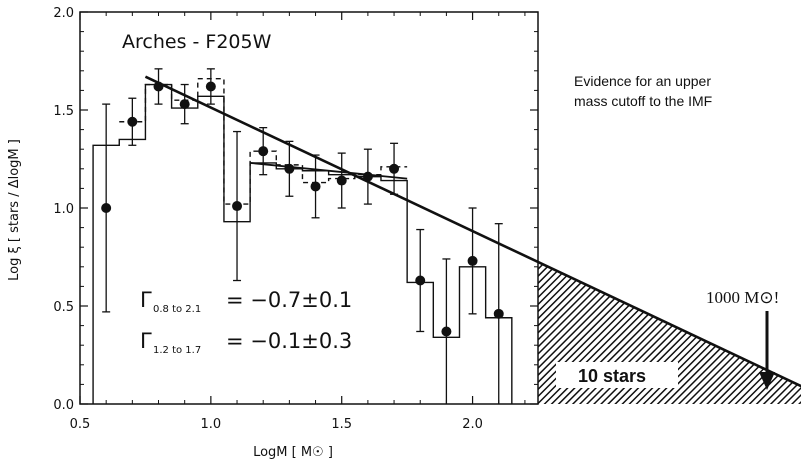  What do you see at coordinates (177, 350) in the screenshot?
I see `fit2-range: 1.2 to 1.7` at bounding box center [177, 350].